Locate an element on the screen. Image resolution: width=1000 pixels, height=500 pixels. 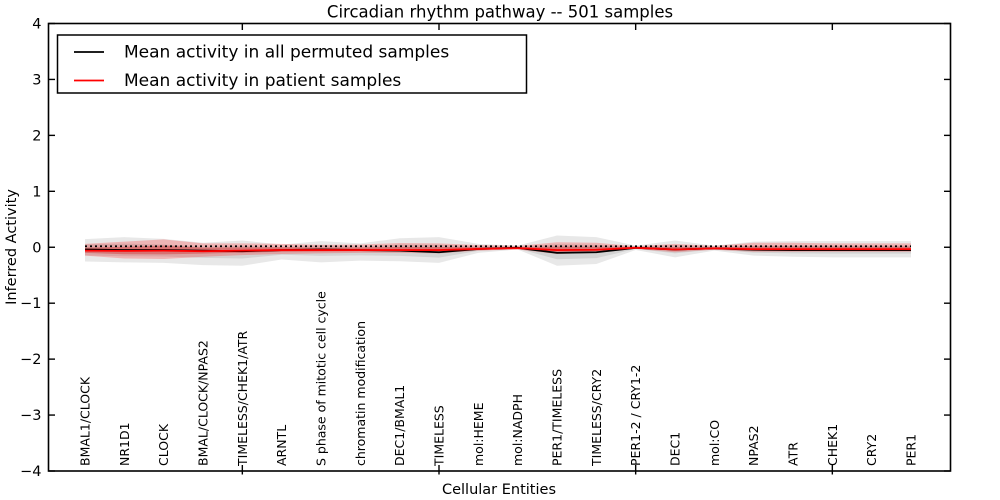
x-category-label: BMAL1/CLOCK is located at coordinates (85, 421).